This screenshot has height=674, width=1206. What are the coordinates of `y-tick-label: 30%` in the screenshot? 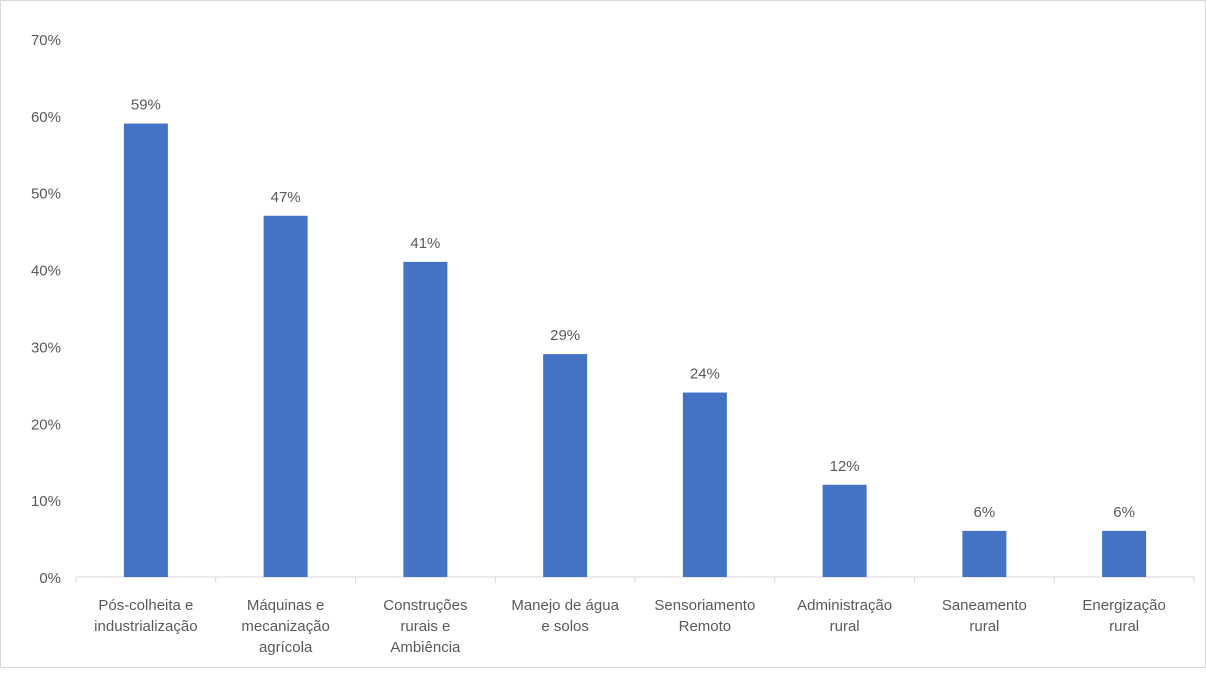 It's located at (46, 347).